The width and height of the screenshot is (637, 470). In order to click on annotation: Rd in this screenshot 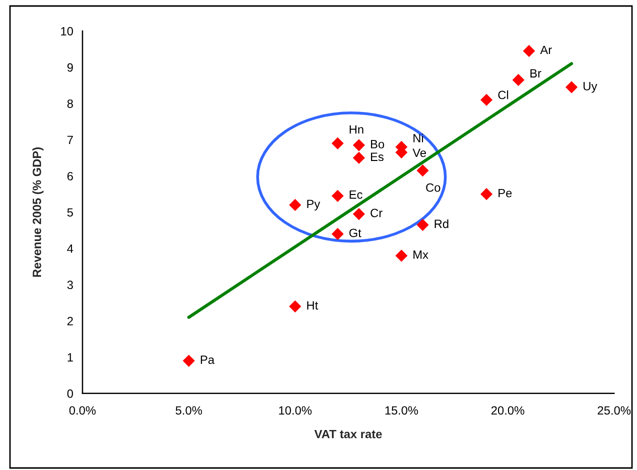, I will do `click(441, 223)`.